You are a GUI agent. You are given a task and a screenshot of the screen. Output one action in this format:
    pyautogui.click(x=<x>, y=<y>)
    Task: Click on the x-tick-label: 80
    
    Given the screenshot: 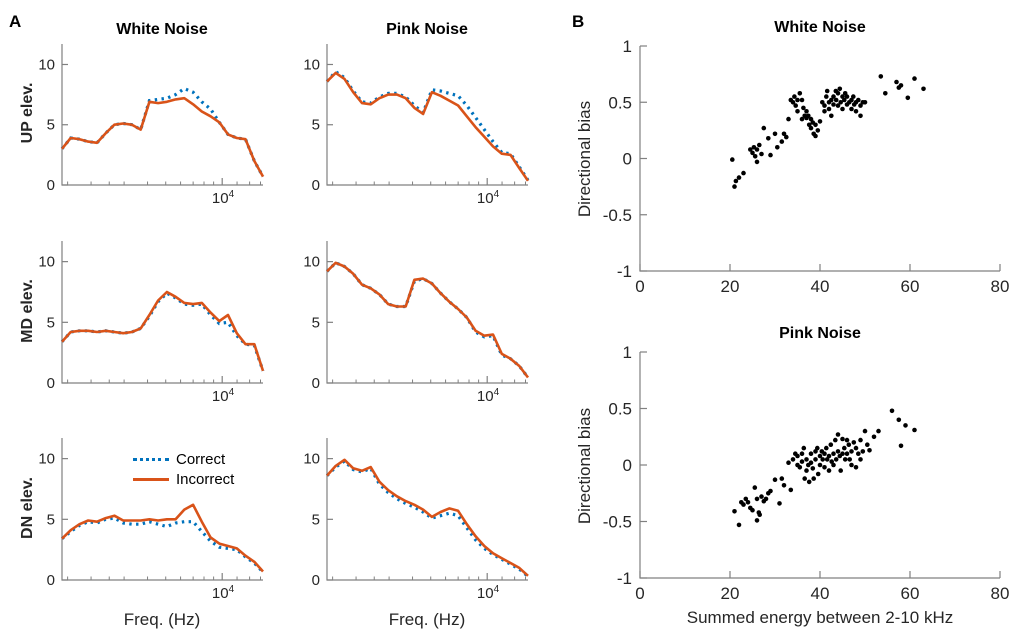 What is the action you would take?
    pyautogui.click(x=1000, y=286)
    